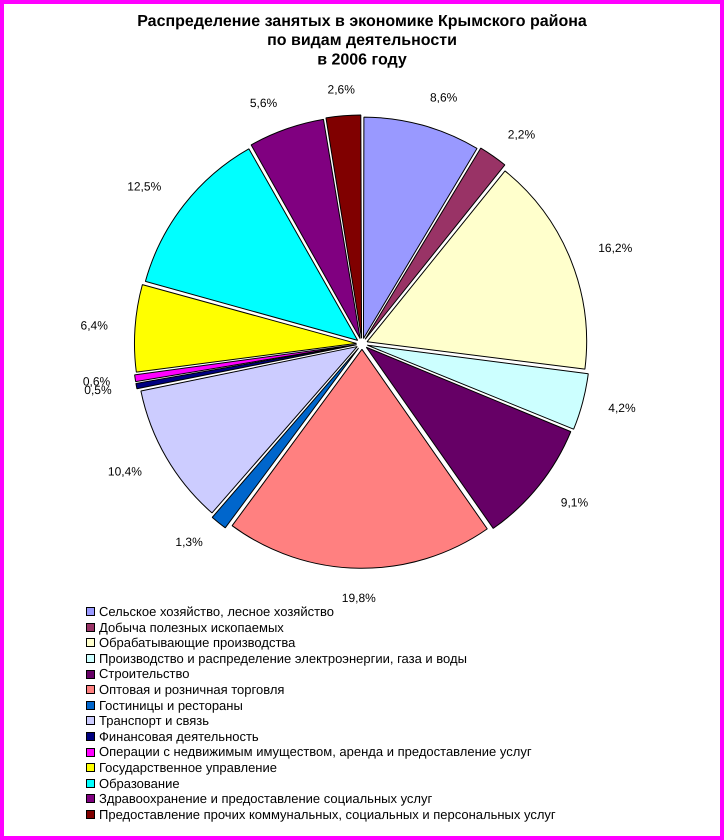 The width and height of the screenshot is (724, 840). I want to click on legend-label: Сельское хозяйство, лесное хозяйство, so click(216, 612).